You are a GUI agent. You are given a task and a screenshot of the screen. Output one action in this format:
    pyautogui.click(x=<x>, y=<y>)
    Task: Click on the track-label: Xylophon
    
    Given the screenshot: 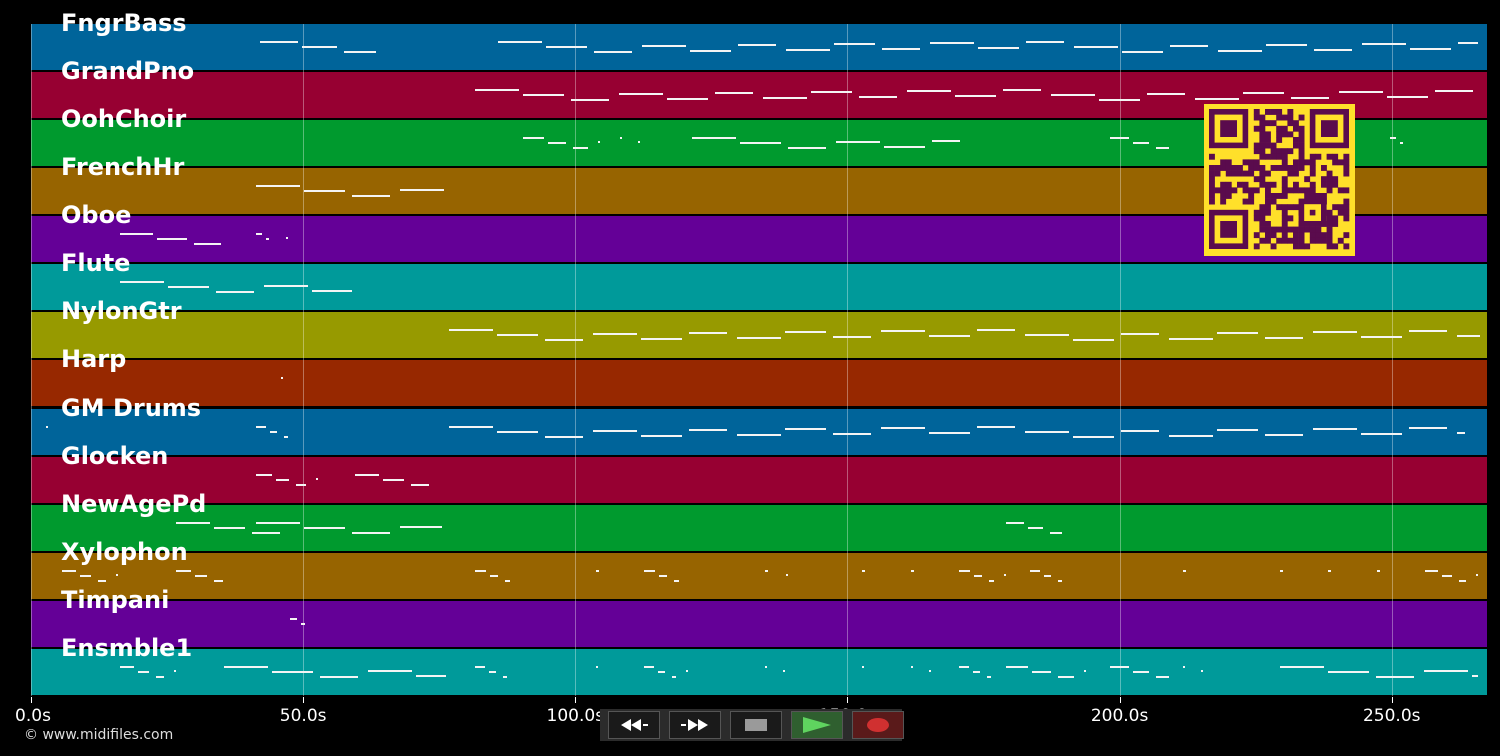 What is the action you would take?
    pyautogui.click(x=124, y=551)
    